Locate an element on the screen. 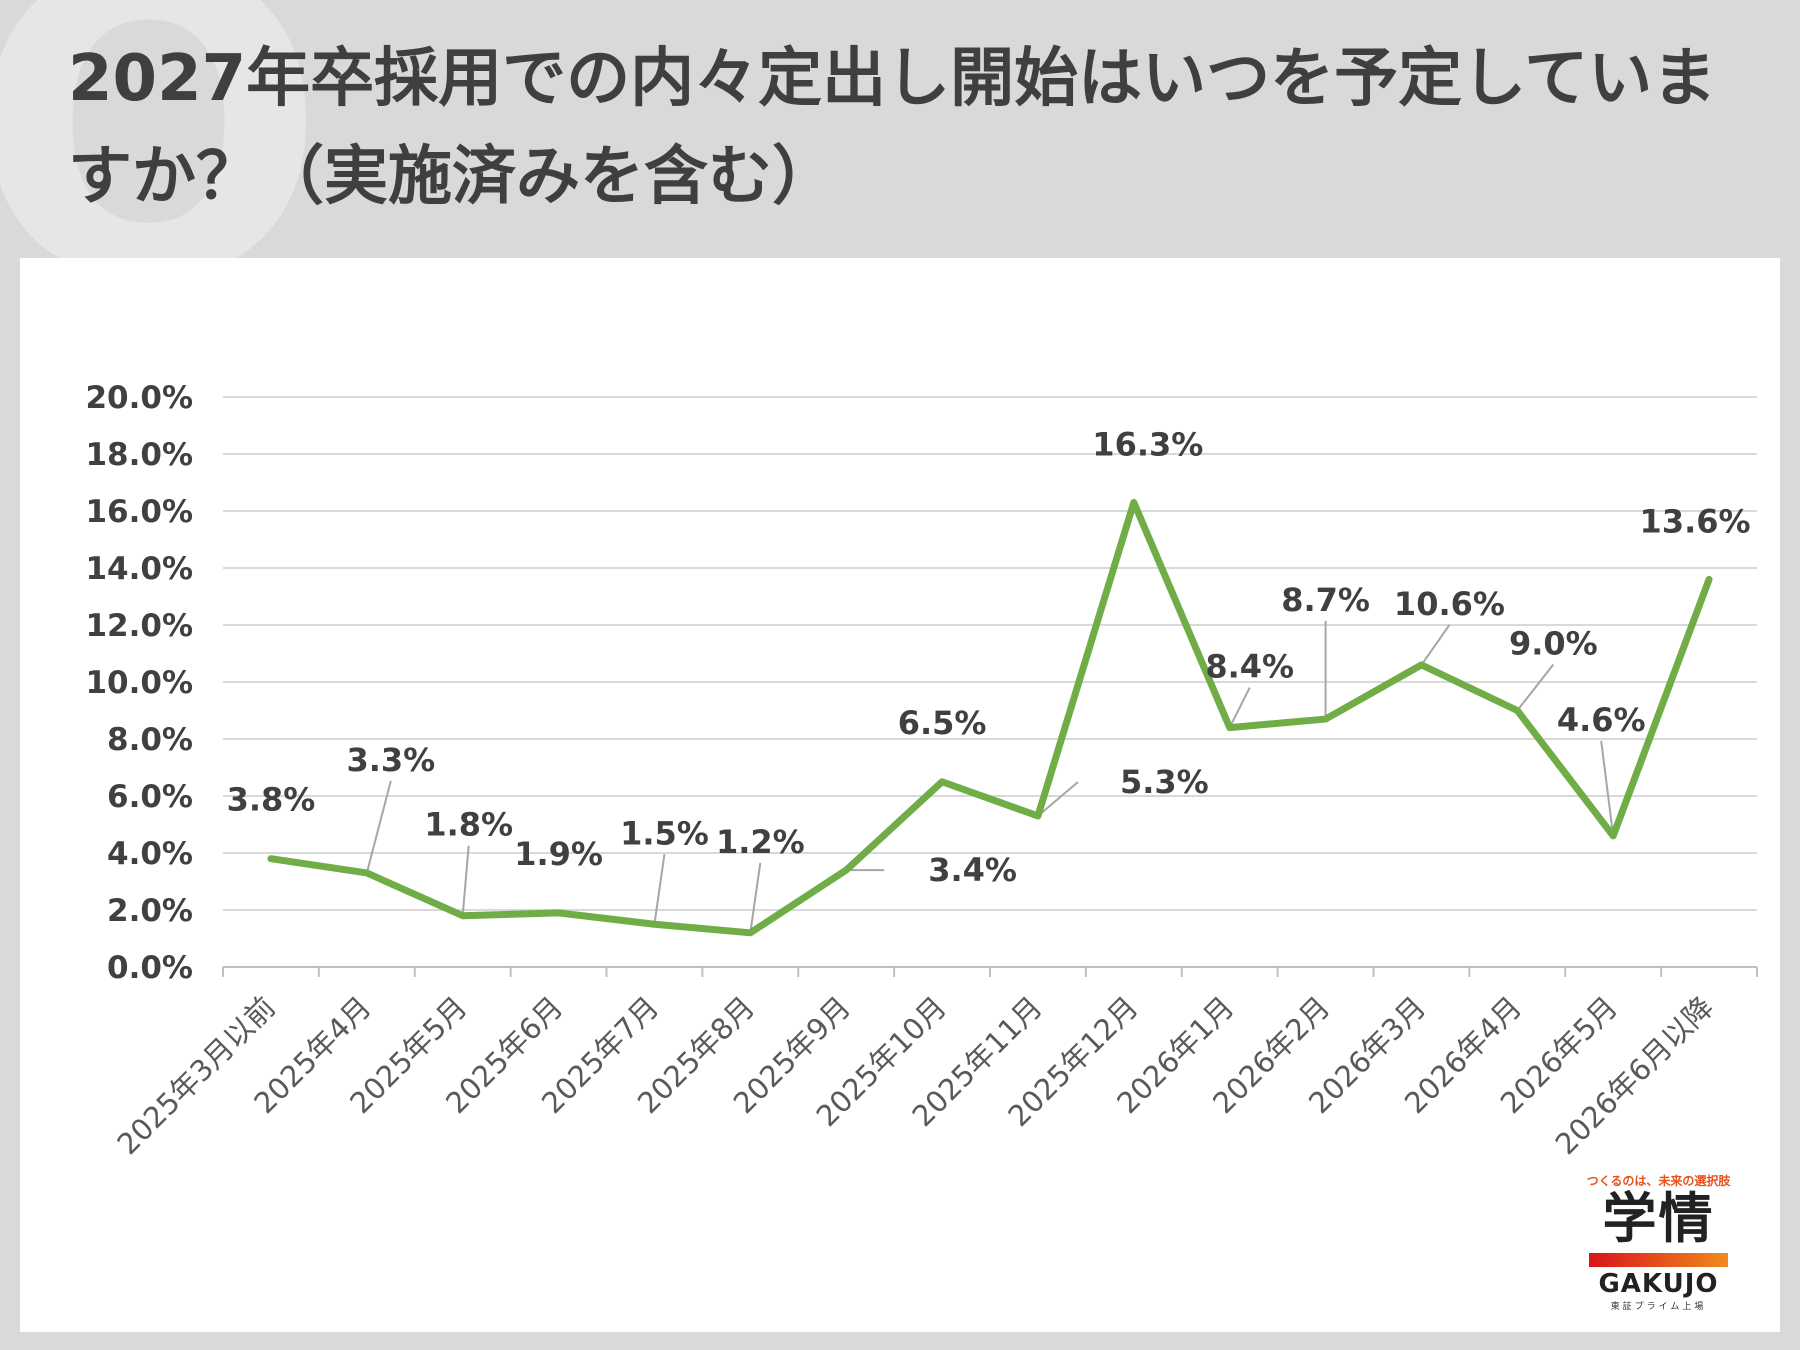  data-label: 3.8% is located at coordinates (271, 800).